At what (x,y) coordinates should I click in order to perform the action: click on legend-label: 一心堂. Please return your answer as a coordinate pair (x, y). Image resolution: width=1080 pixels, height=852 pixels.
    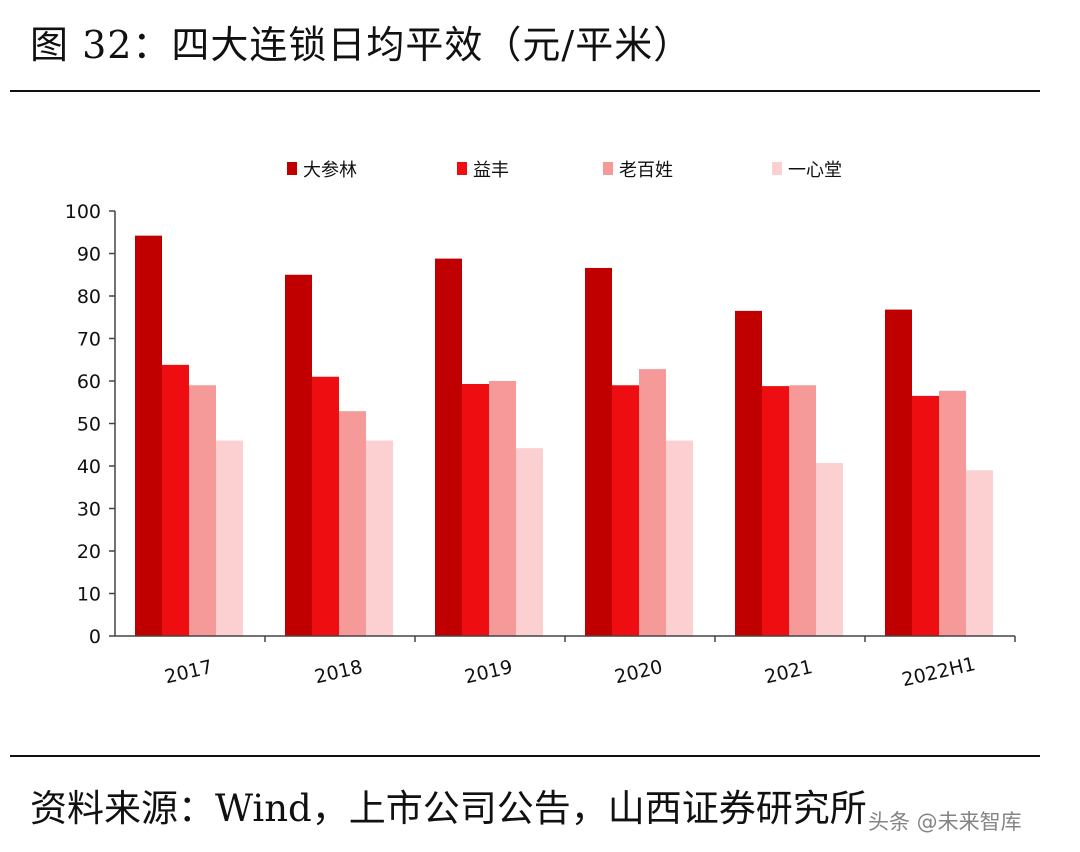
    Looking at the image, I should click on (815, 170).